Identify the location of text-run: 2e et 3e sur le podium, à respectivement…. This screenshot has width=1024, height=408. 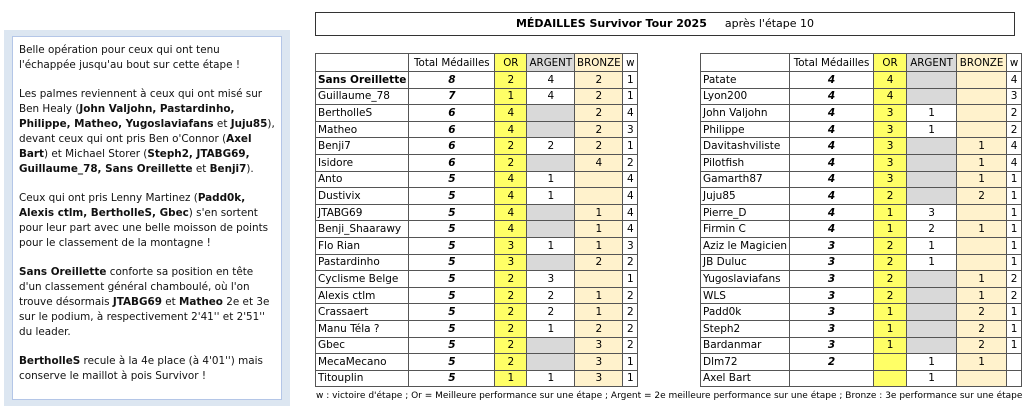
(144, 317).